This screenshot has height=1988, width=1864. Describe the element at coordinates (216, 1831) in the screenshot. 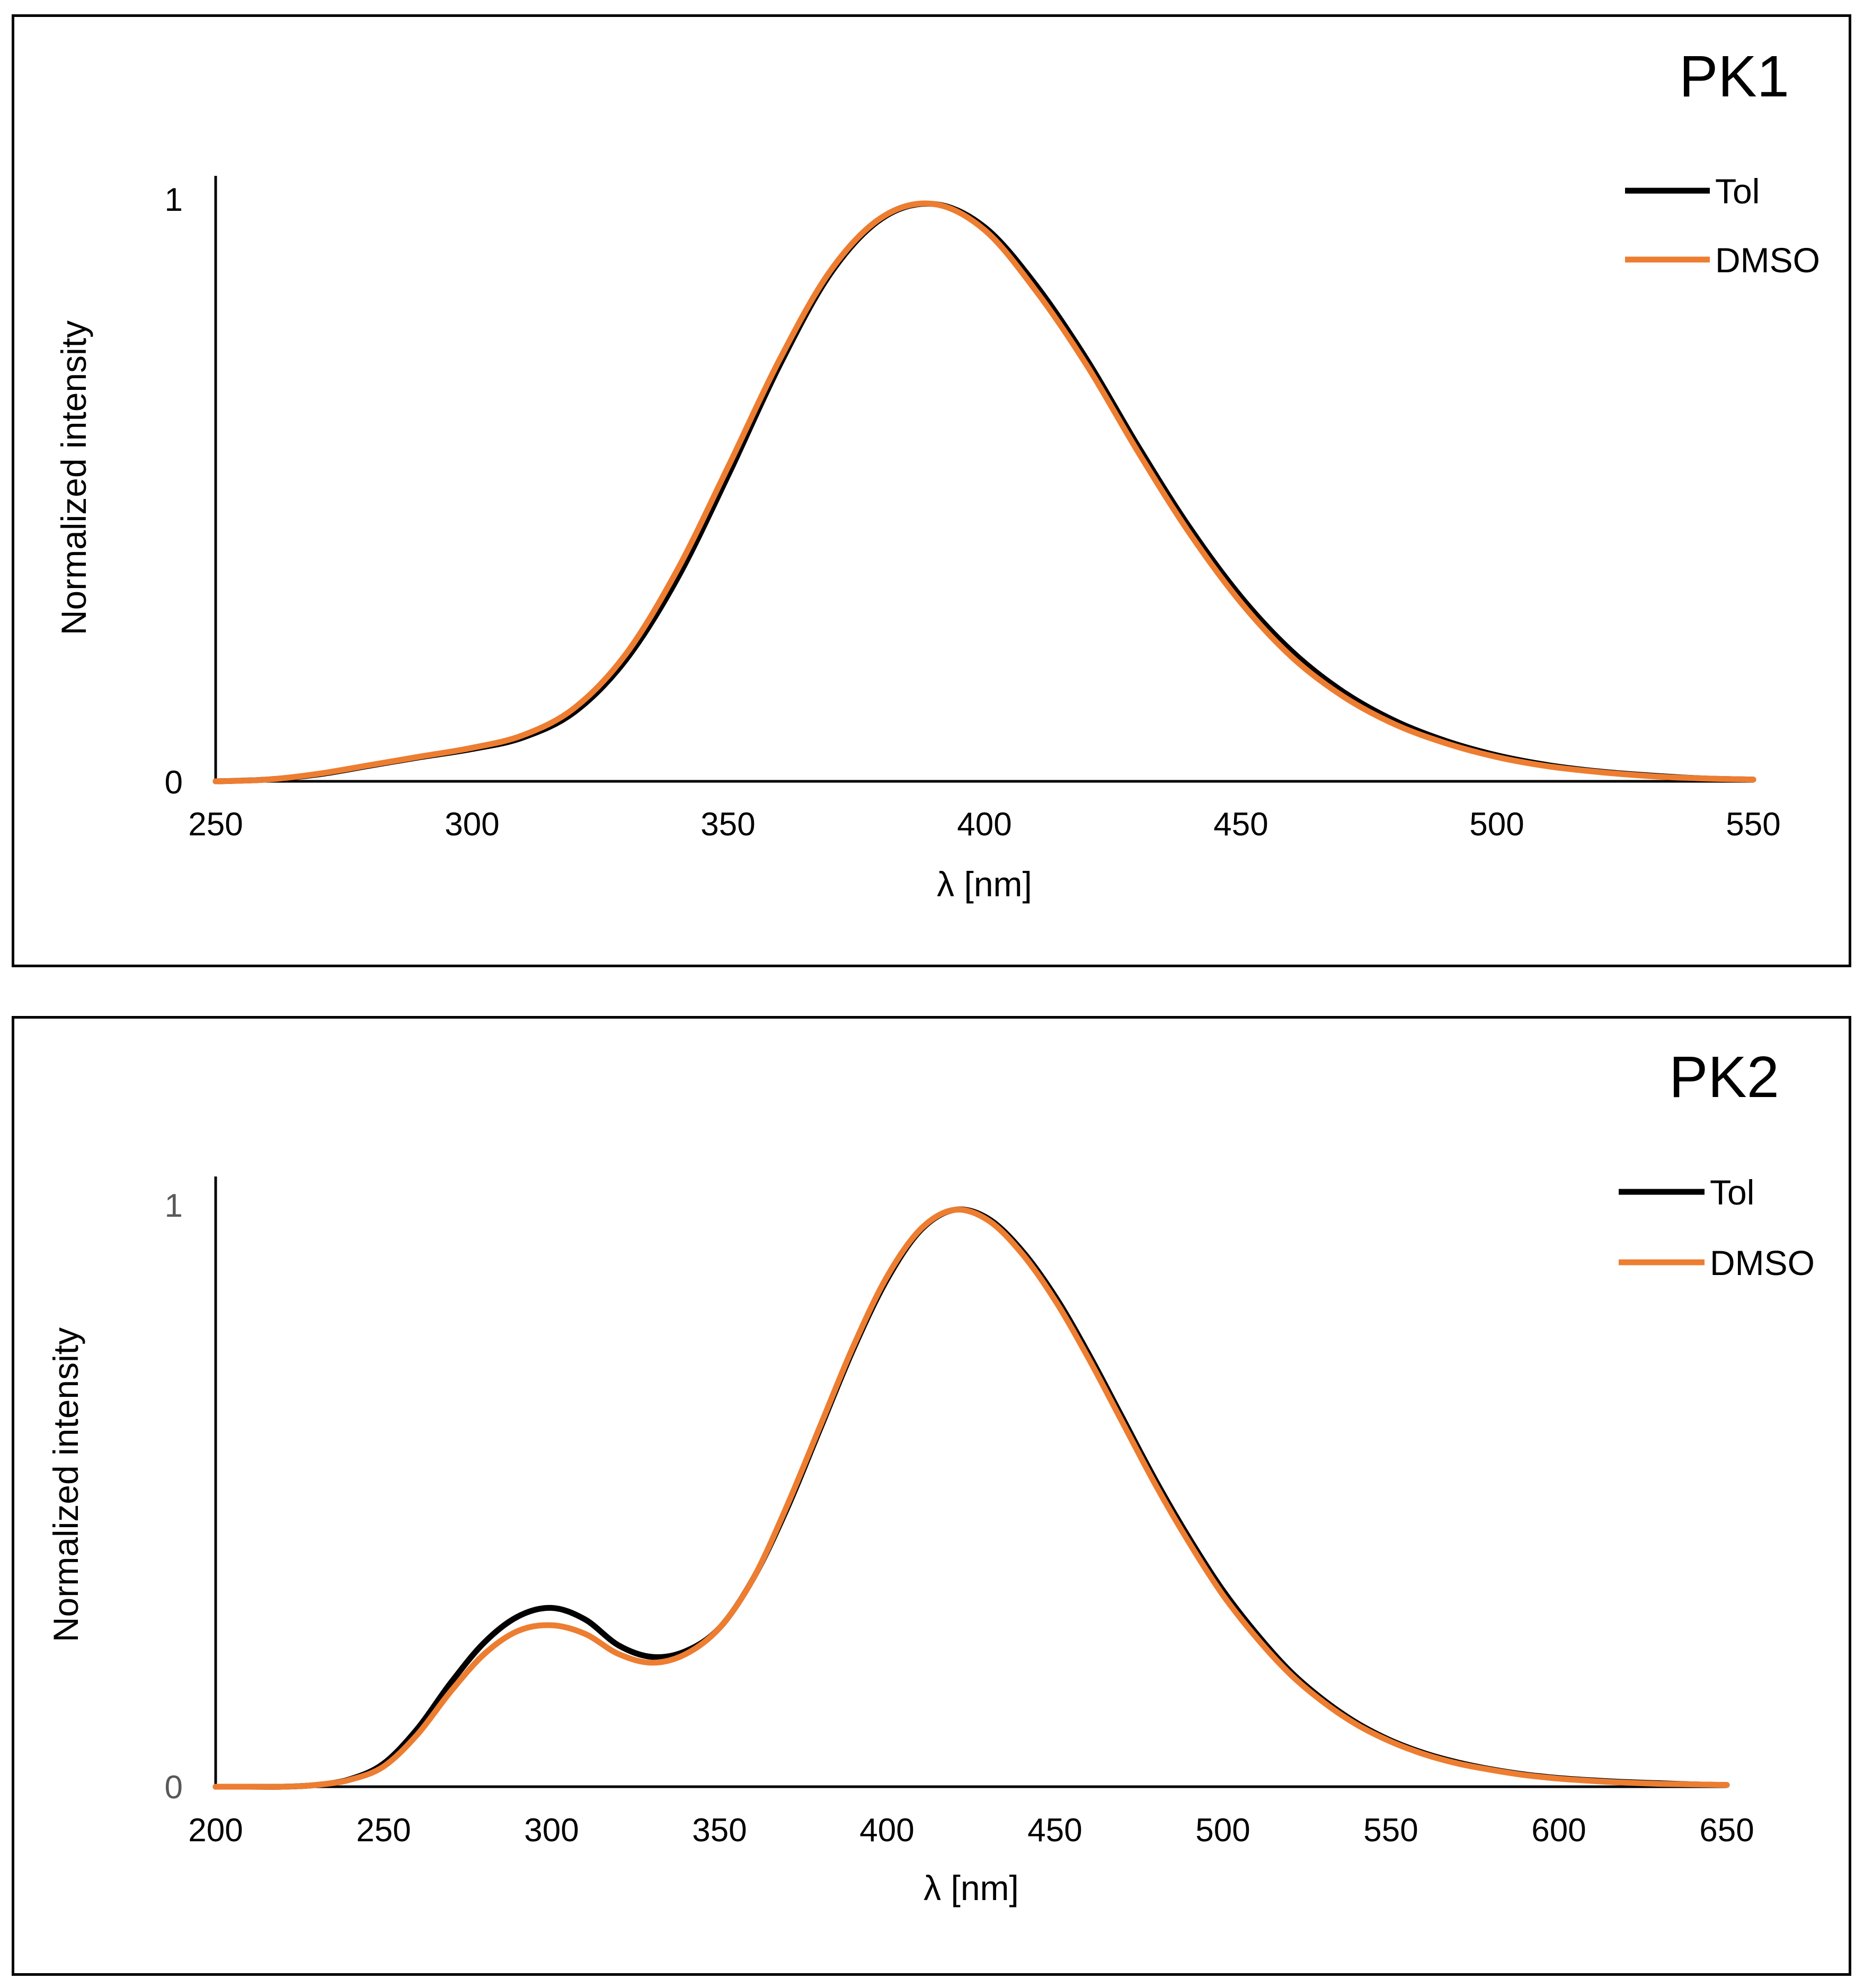

I see `x-tick-label: 200` at that location.